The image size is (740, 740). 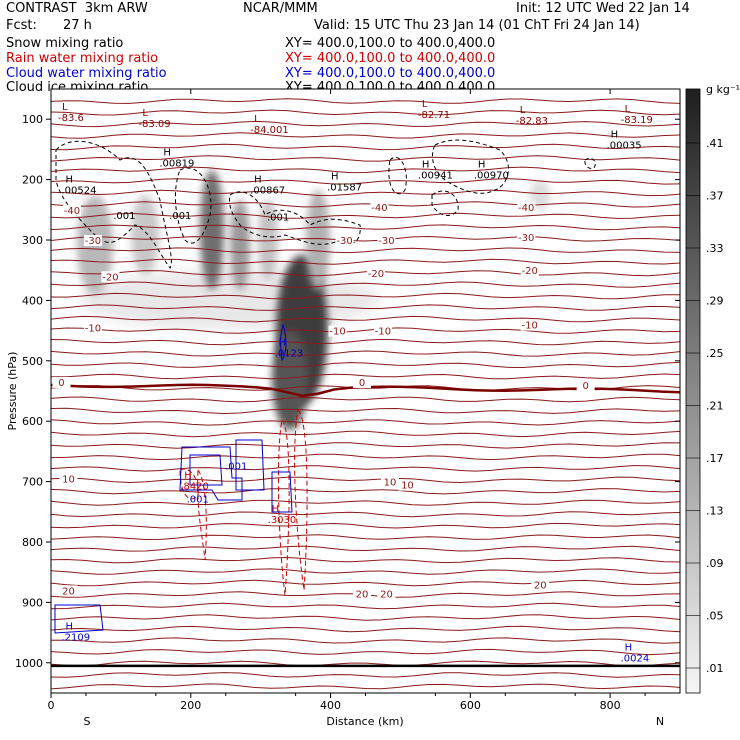 I want to click on y-tick-label: 600, so click(x=32, y=421).